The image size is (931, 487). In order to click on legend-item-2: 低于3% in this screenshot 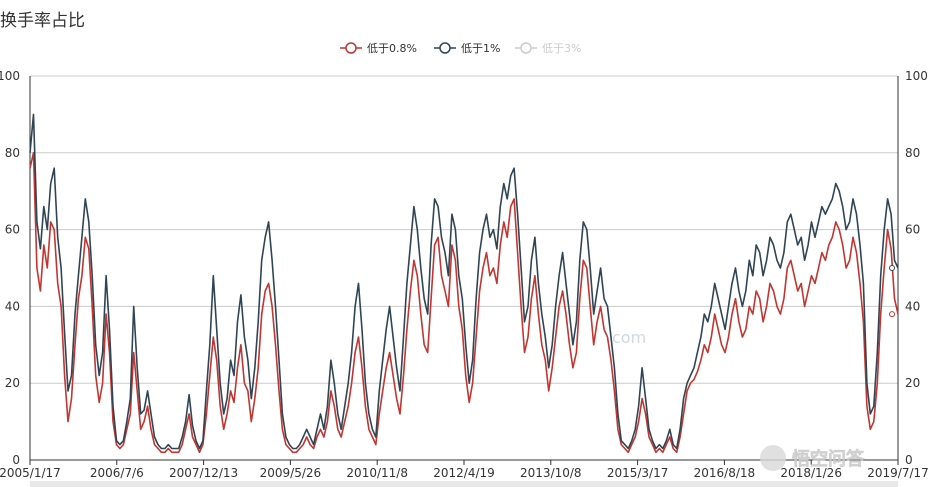, I will do `click(548, 48)`.